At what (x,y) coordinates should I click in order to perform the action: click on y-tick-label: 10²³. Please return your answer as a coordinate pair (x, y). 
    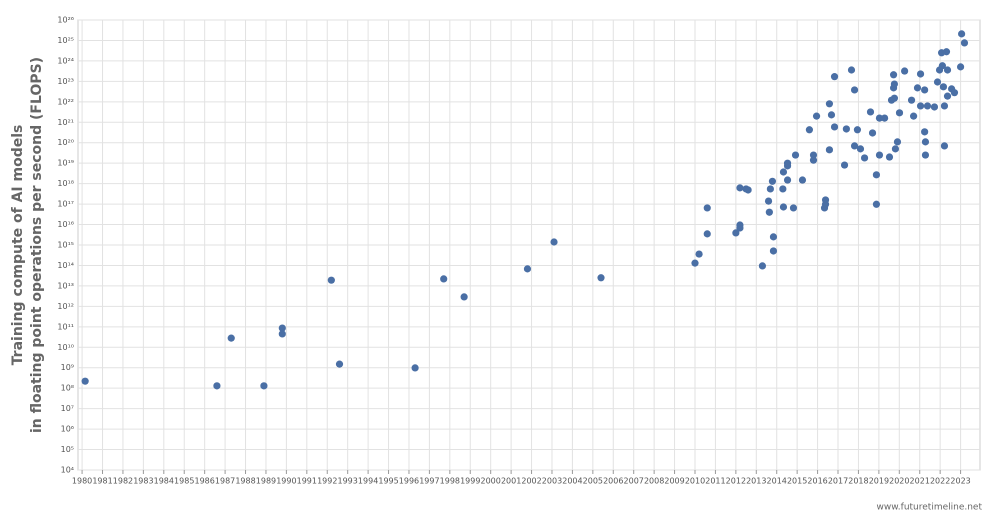
    Looking at the image, I should click on (65, 81).